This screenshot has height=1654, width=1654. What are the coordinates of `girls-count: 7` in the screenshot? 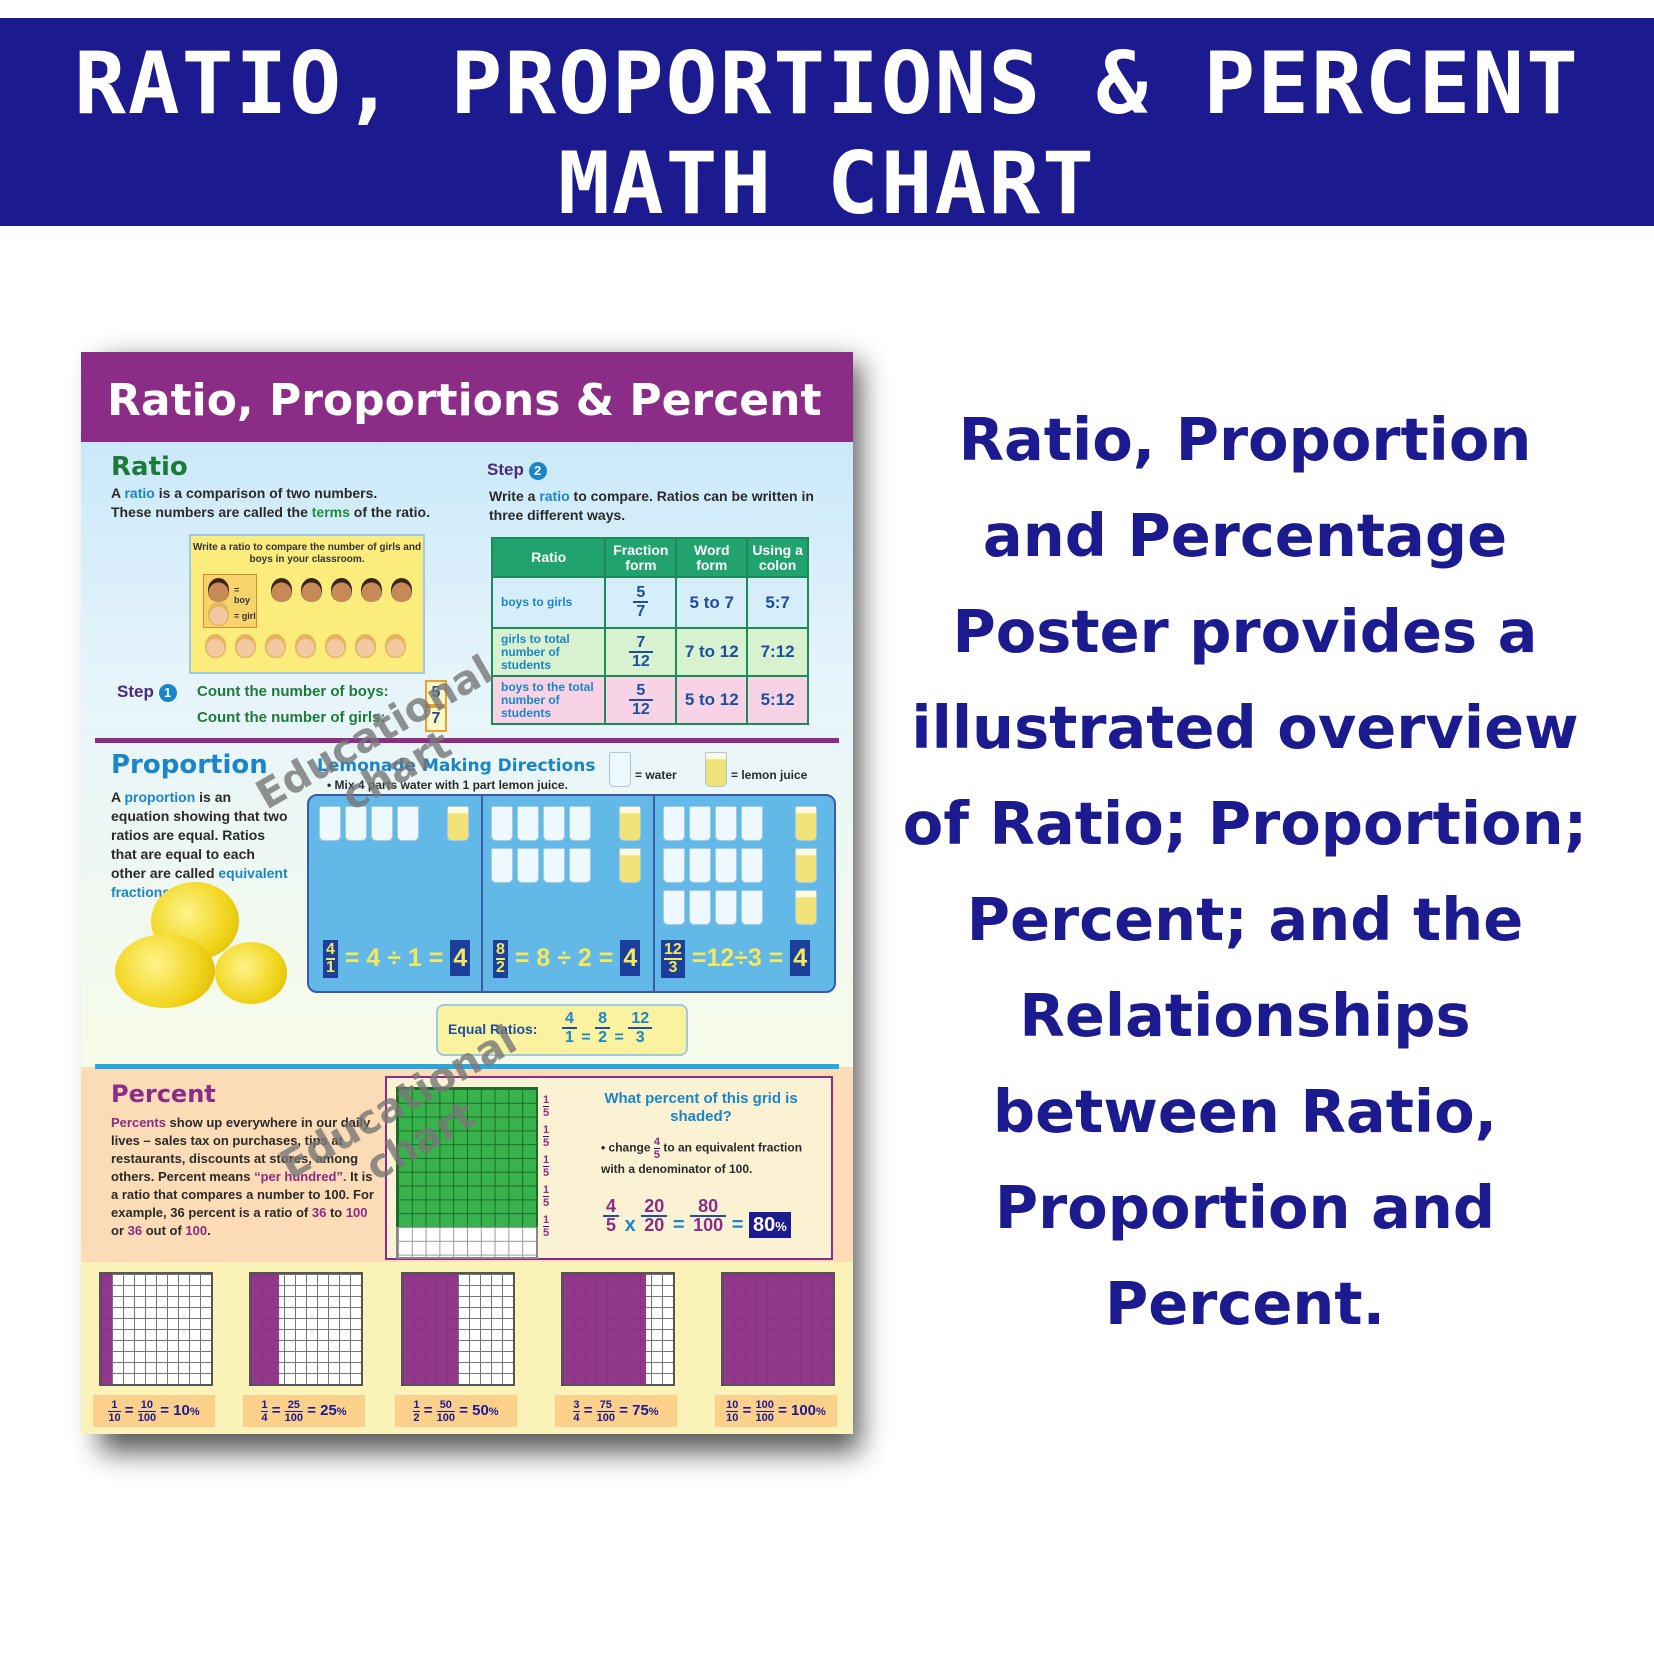 It's located at (436, 719).